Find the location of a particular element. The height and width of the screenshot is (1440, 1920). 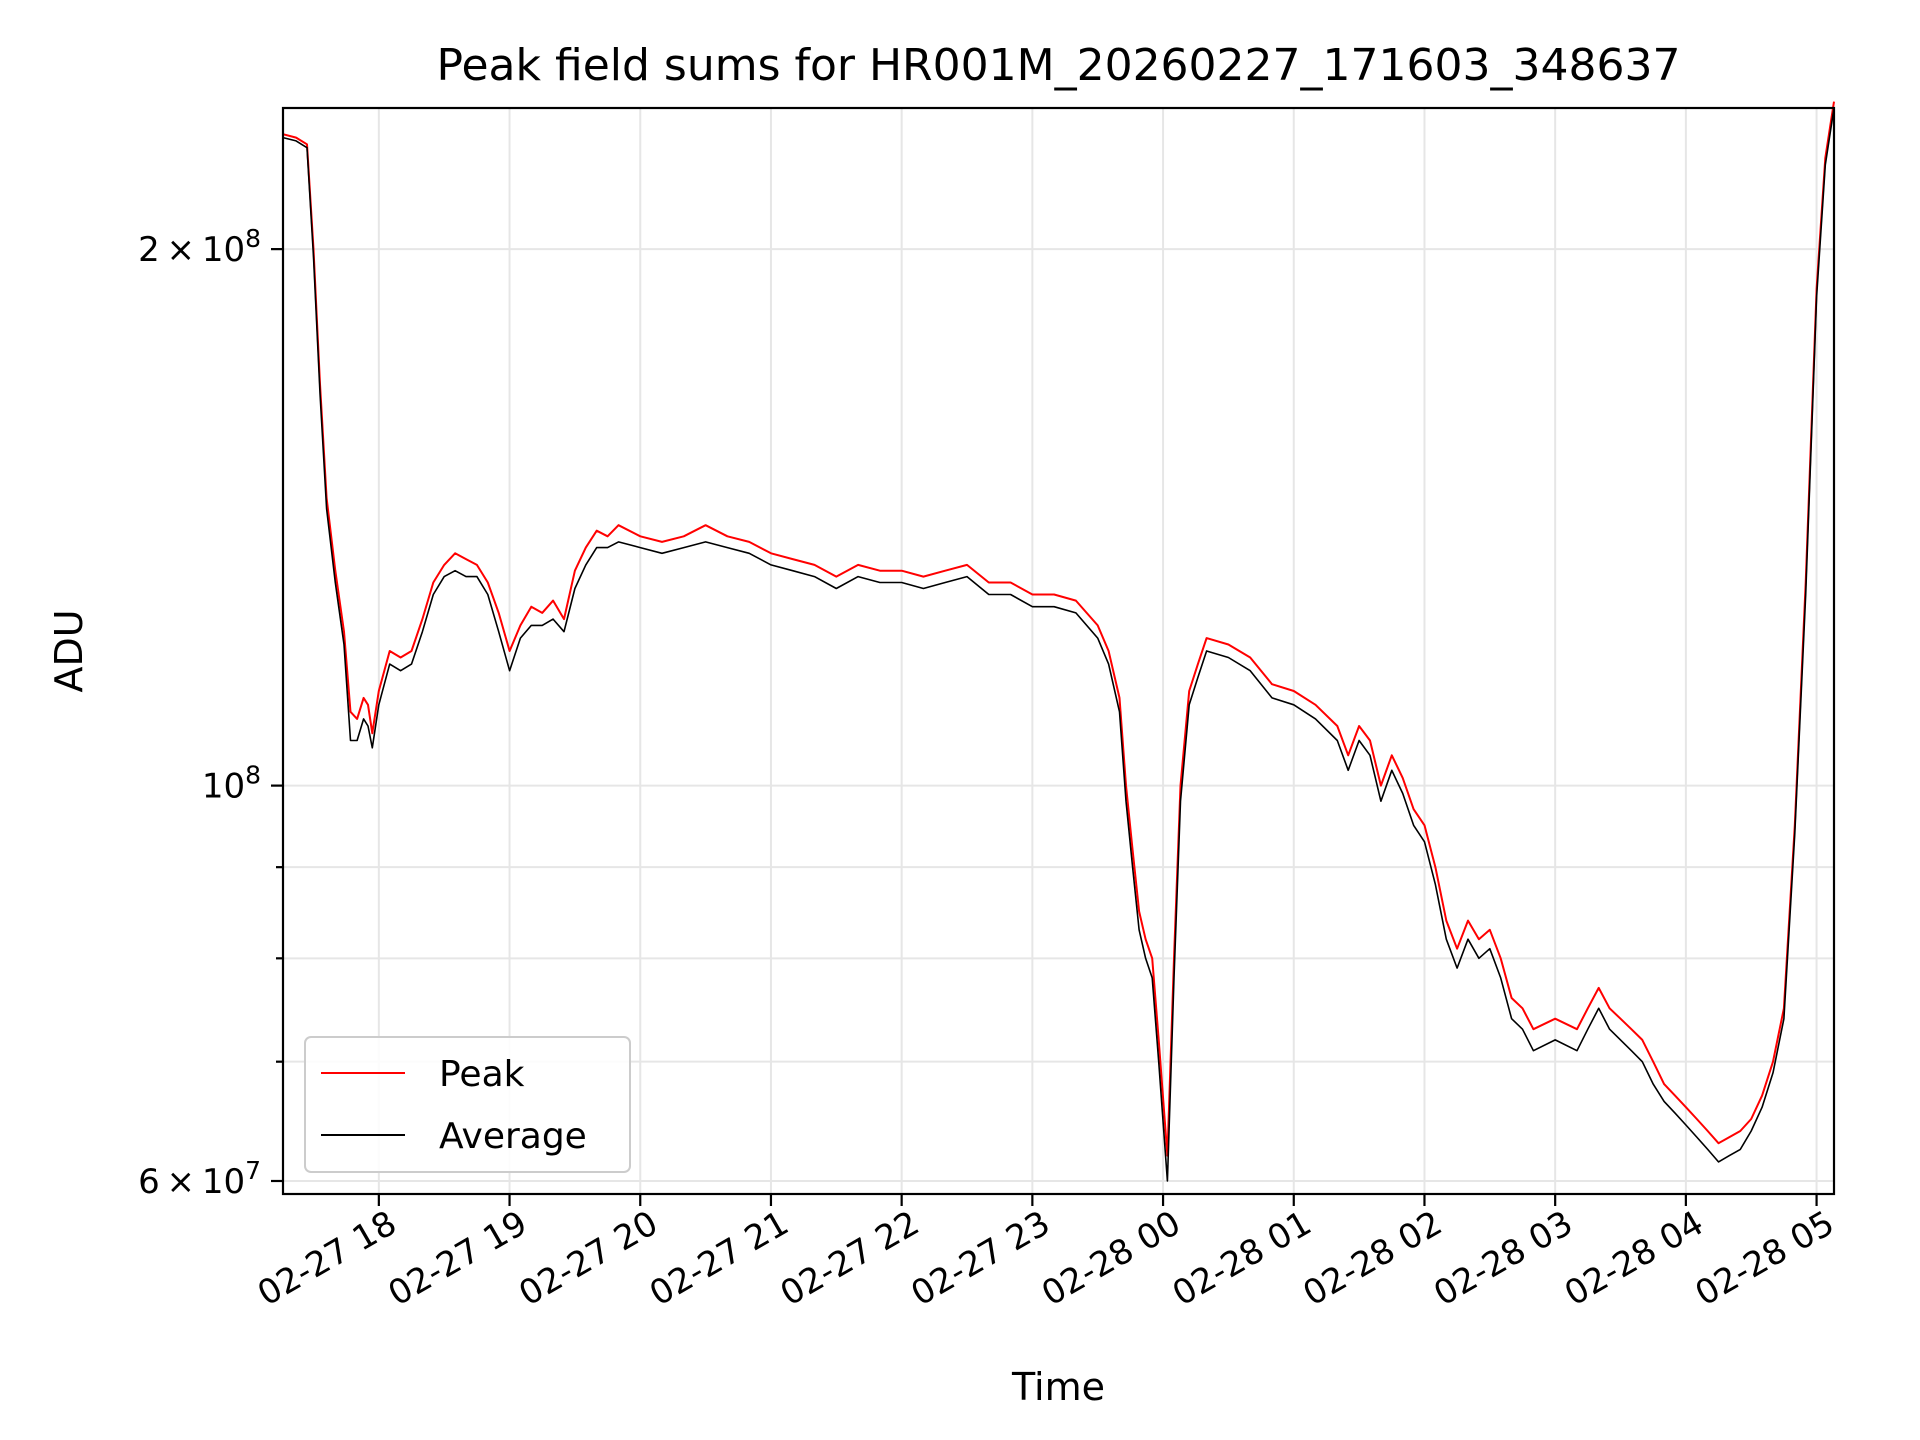

x-axis-label: Time is located at coordinates (1058, 1387).